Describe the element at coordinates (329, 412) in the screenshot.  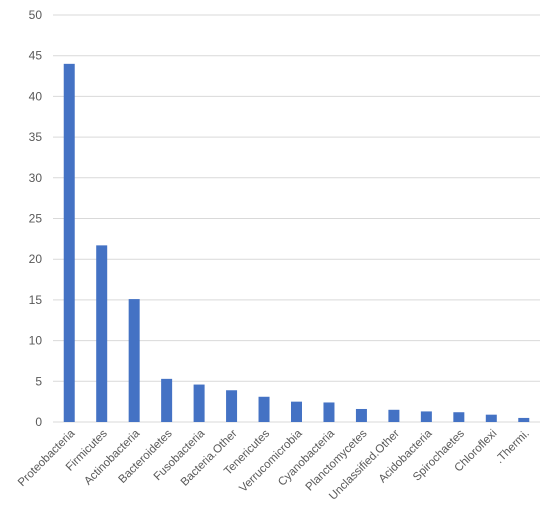
I see `bar-cyanobacteria` at that location.